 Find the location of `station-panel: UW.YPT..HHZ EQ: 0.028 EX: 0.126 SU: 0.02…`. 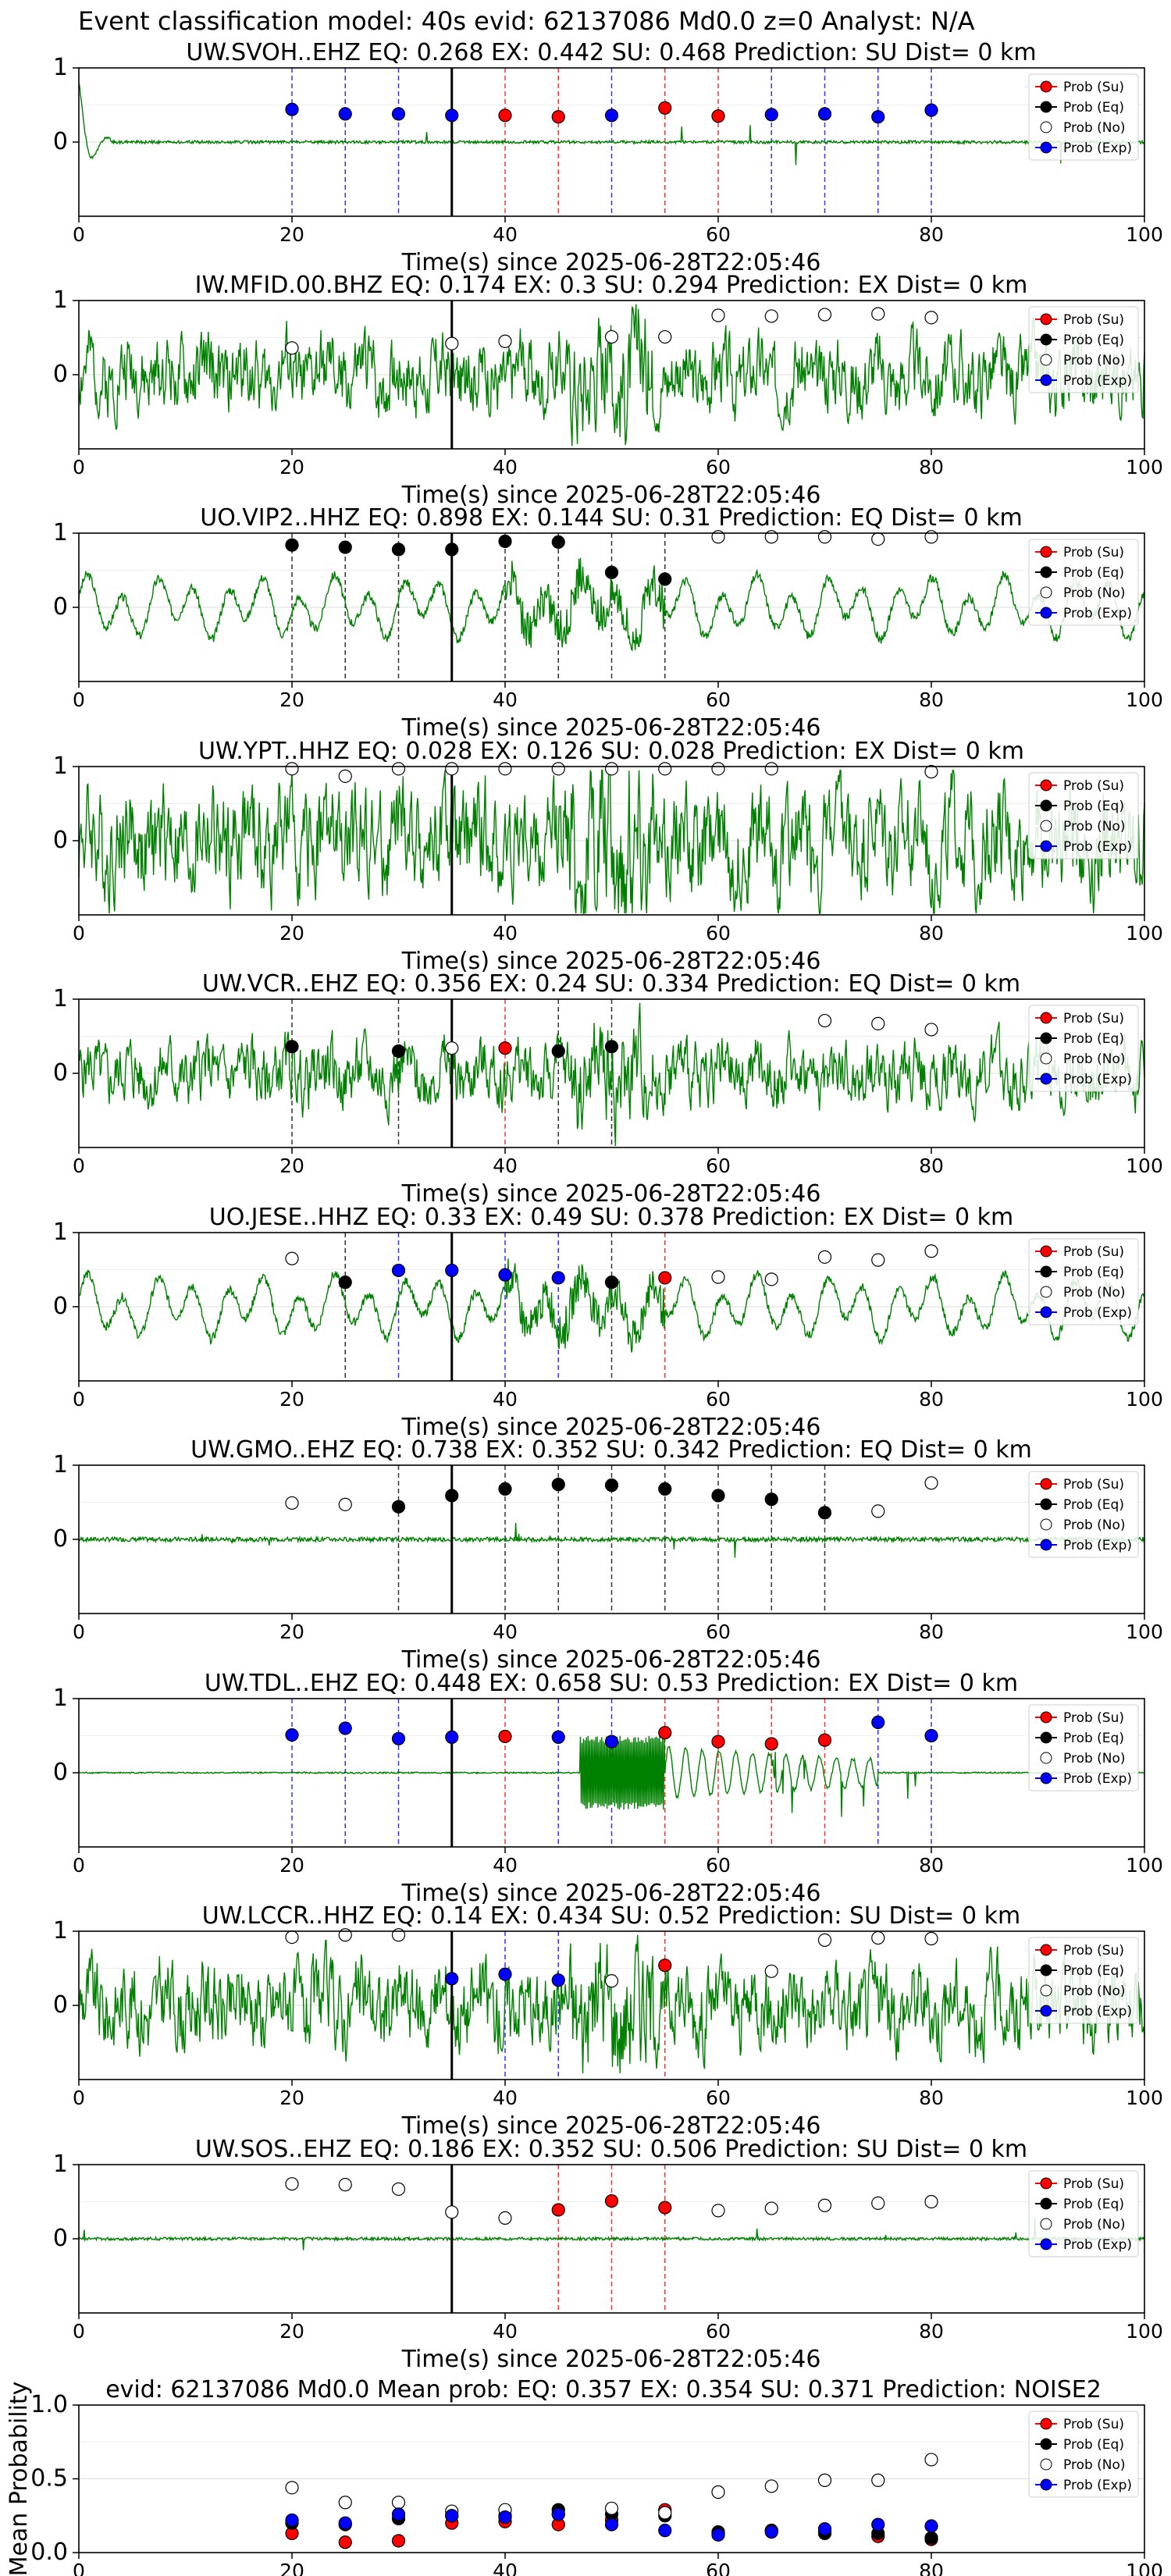

station-panel: UW.YPT..HHZ EQ: 0.028 EX: 0.126 SU: 0.02… is located at coordinates (608, 856).